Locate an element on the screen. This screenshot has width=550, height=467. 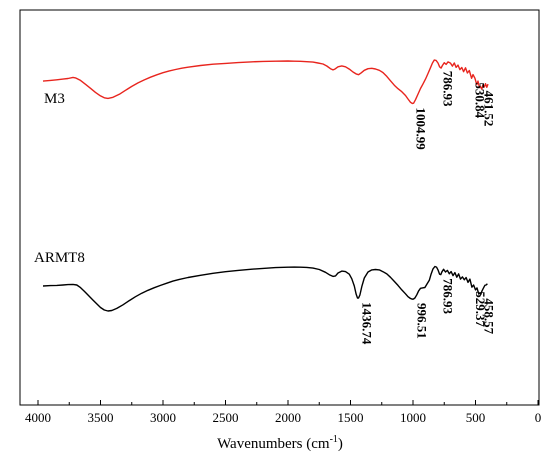
series-label-m3: M3 is located at coordinates (54, 99).